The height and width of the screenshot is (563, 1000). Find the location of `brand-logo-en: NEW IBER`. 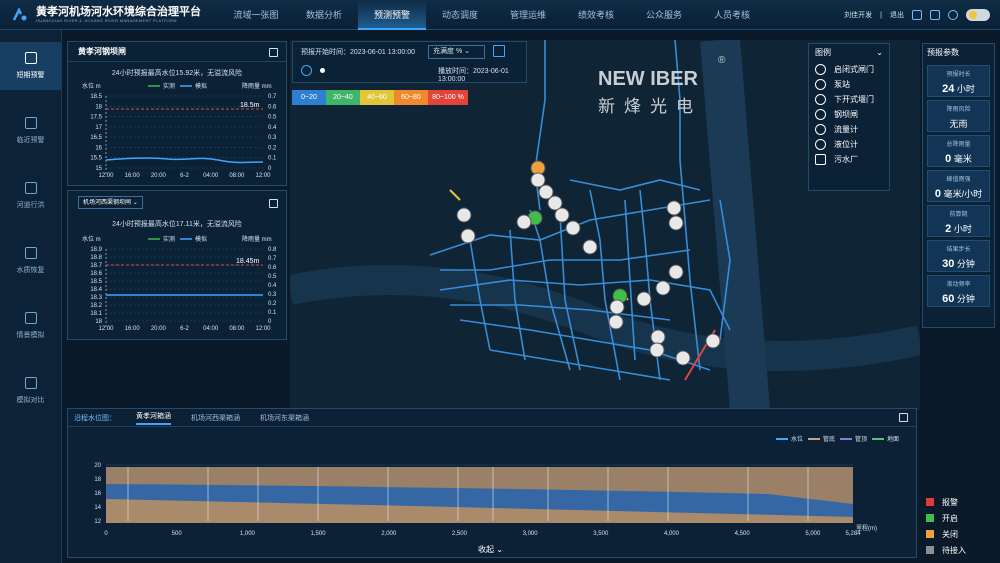

brand-logo-en: NEW IBER is located at coordinates (648, 79).